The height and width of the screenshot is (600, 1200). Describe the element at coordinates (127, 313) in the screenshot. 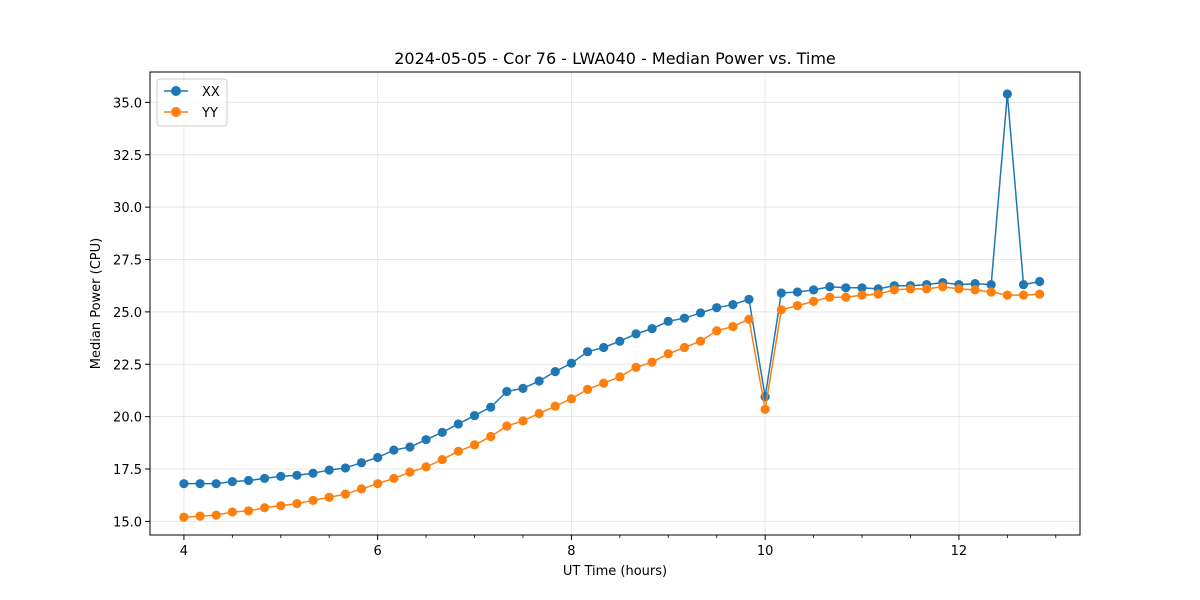

I see `y-tick-label: 25.0` at that location.